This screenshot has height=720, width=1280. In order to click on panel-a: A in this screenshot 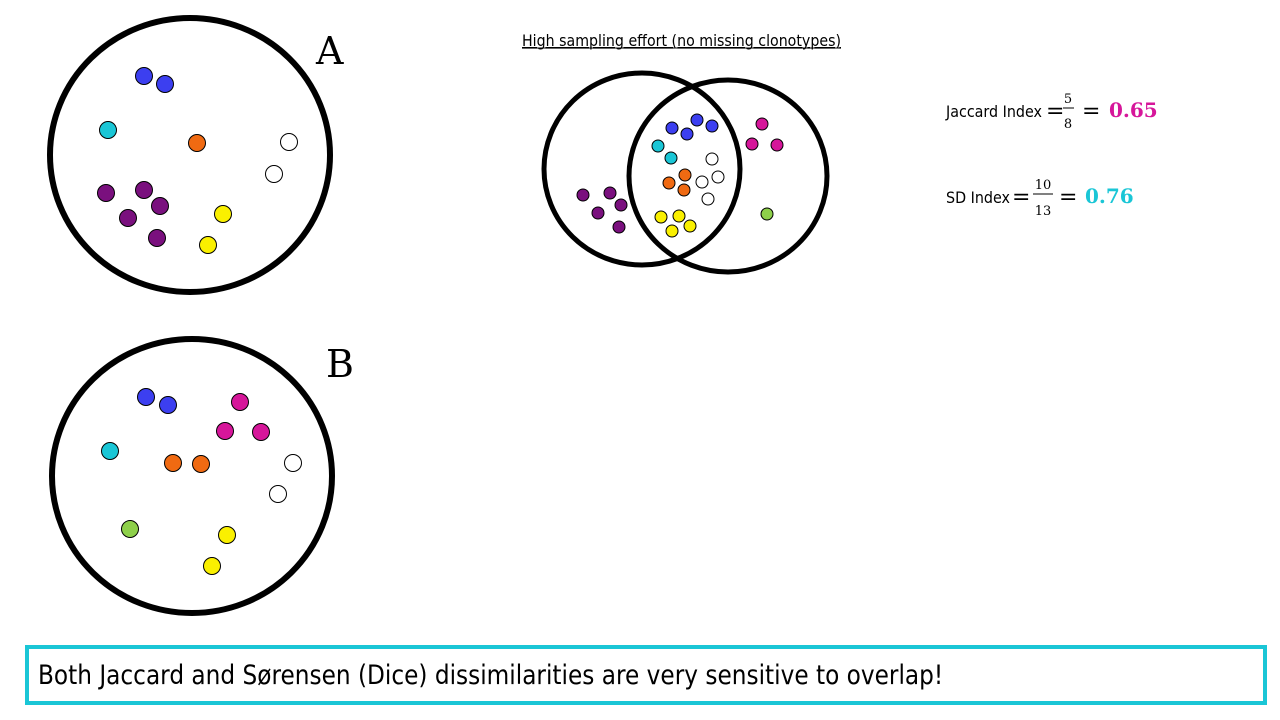, I will do `click(195, 155)`.